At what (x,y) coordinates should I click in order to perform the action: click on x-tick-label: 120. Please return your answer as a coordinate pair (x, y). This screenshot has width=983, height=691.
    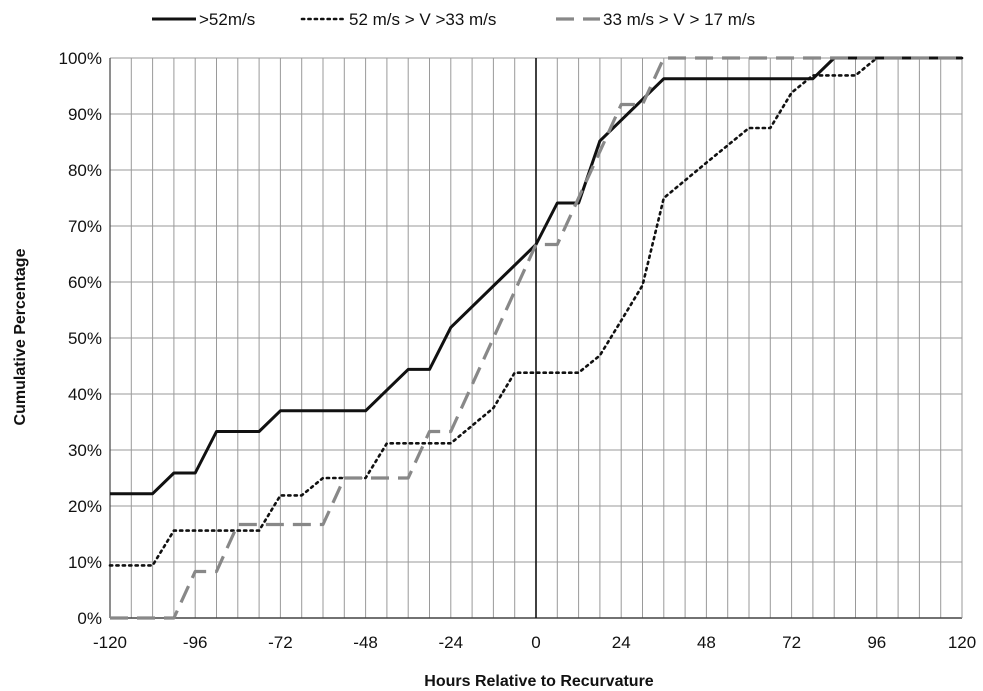
    Looking at the image, I should click on (962, 642).